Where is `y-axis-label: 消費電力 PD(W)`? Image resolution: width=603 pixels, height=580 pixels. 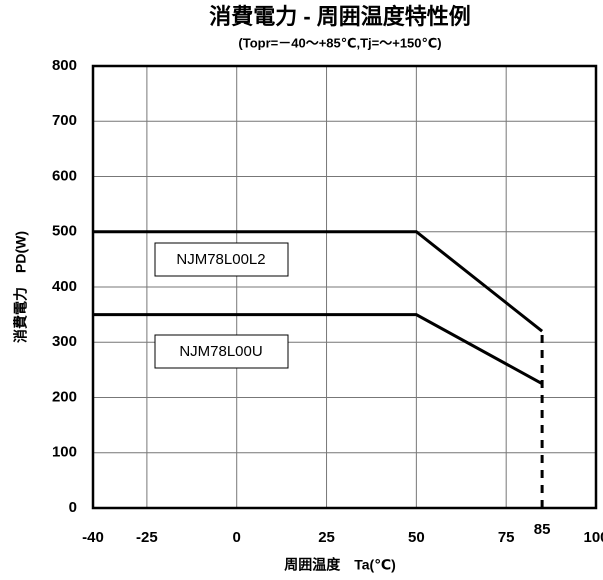
y-axis-label: 消費電力 PD(W) is located at coordinates (21, 287).